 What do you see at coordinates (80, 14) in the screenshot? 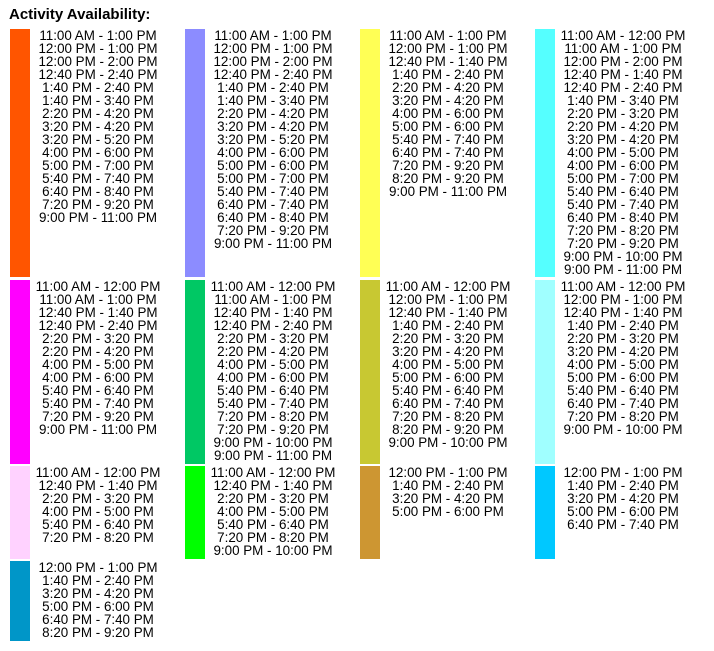
I see `page-title: Activity Availability:` at bounding box center [80, 14].